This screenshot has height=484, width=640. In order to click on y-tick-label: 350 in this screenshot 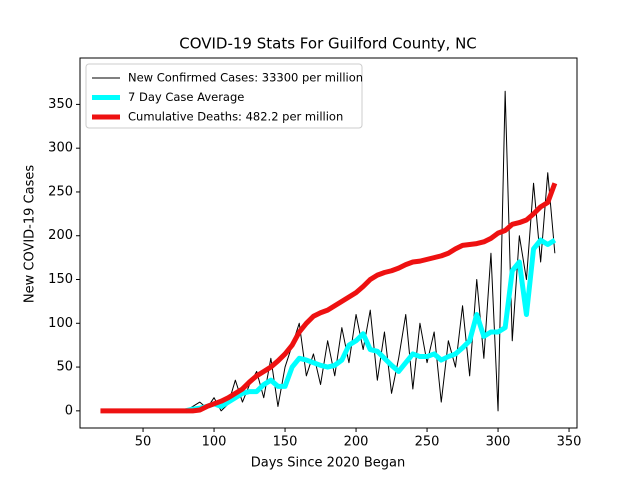, I will do `click(60, 104)`.